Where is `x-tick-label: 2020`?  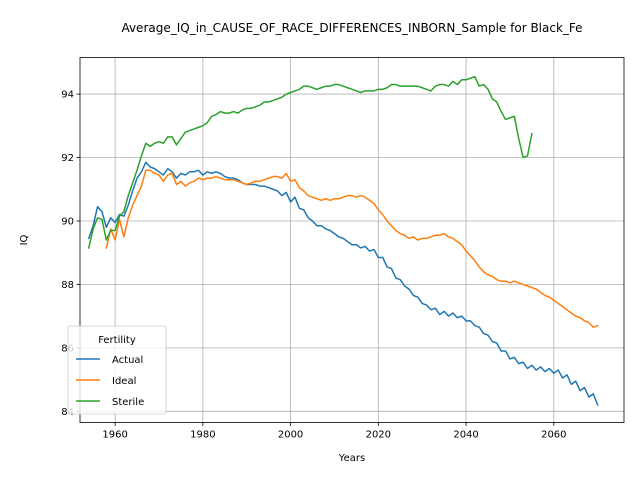
x-tick-label: 2020 is located at coordinates (378, 434).